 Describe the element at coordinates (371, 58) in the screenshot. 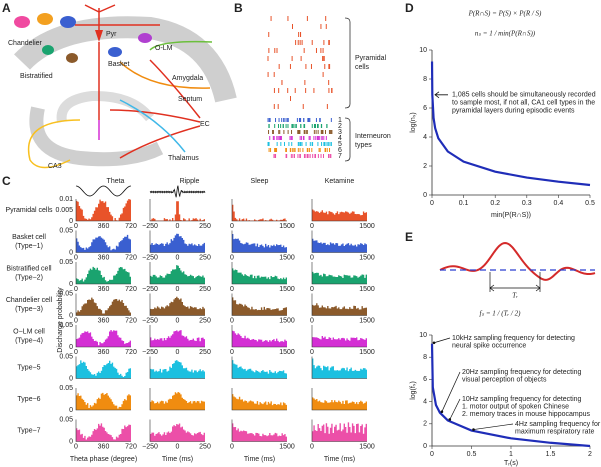

I see `group-label: Pyramidal` at that location.